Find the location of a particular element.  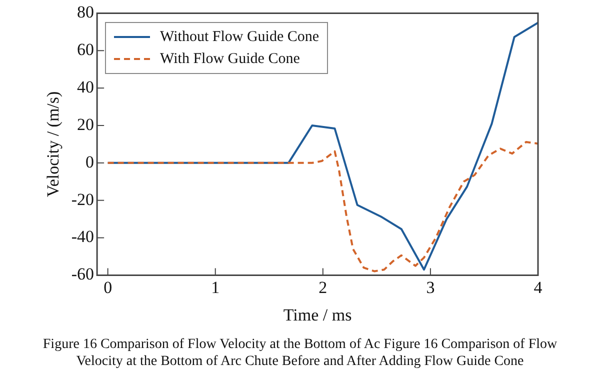

y-tick-label: -20 is located at coordinates (82, 199).